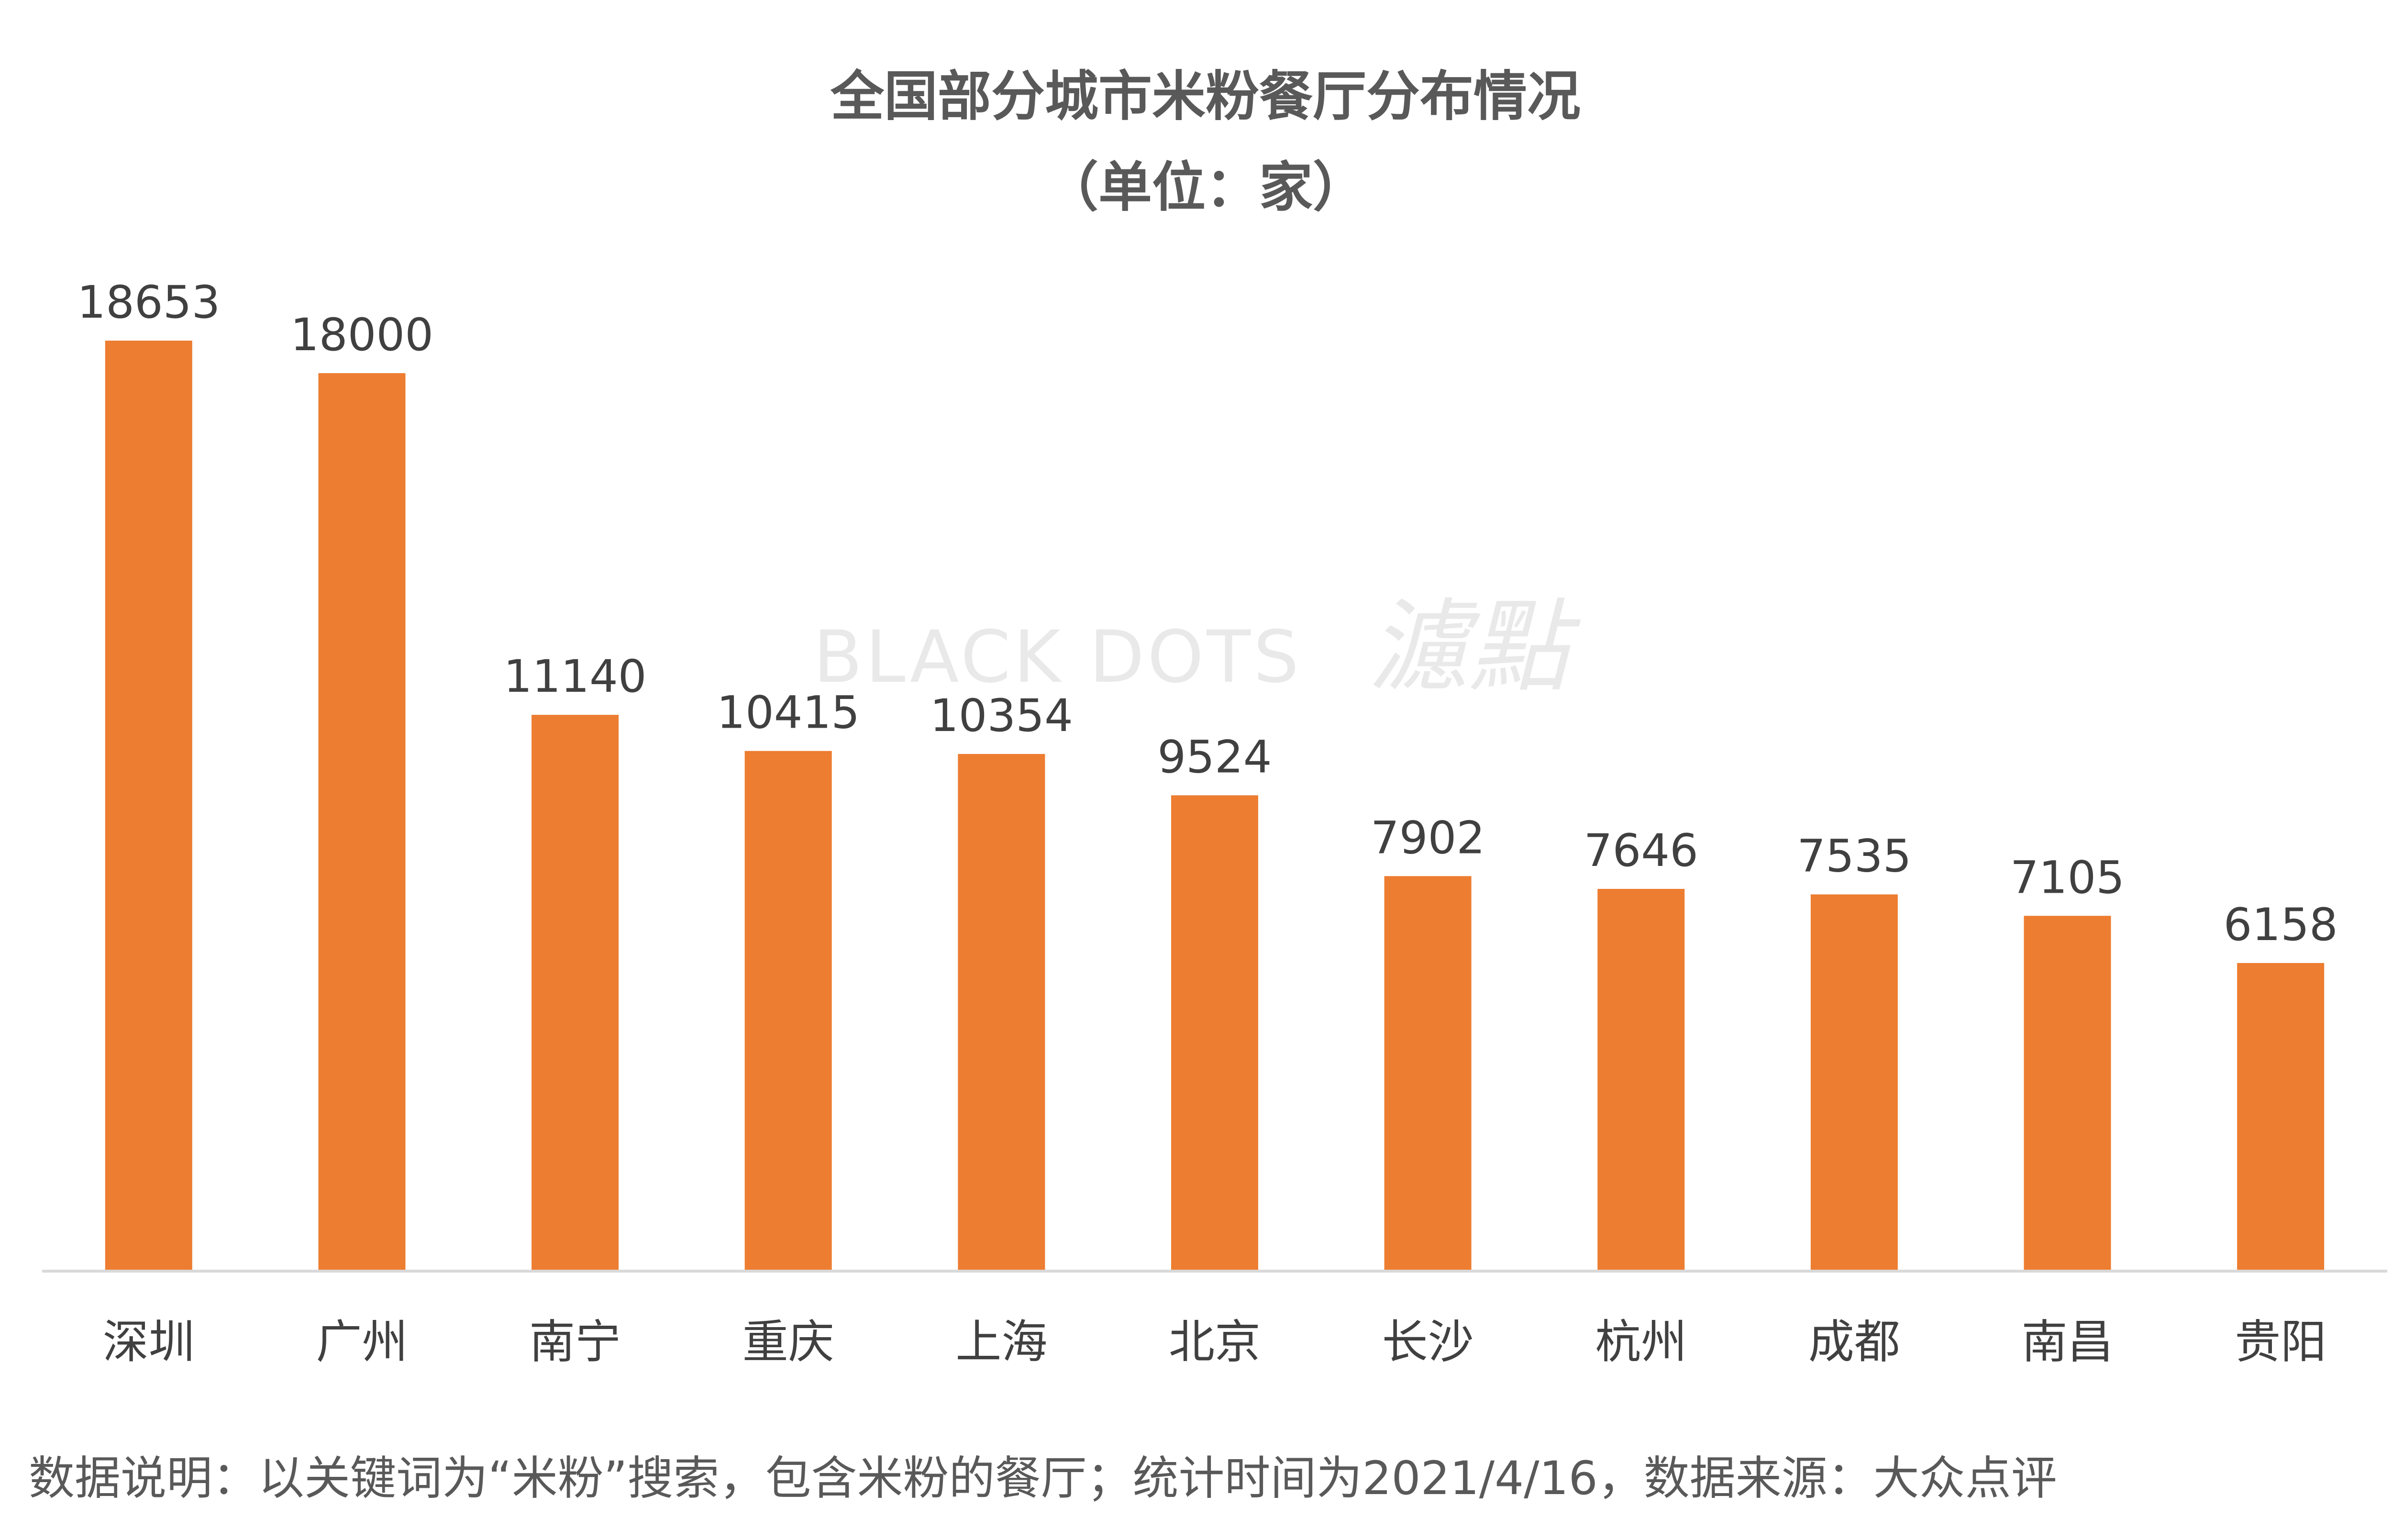 This screenshot has width=2392, height=1540. Describe the element at coordinates (1475, 647) in the screenshot. I see `watermark-cjk: 濾點` at that location.